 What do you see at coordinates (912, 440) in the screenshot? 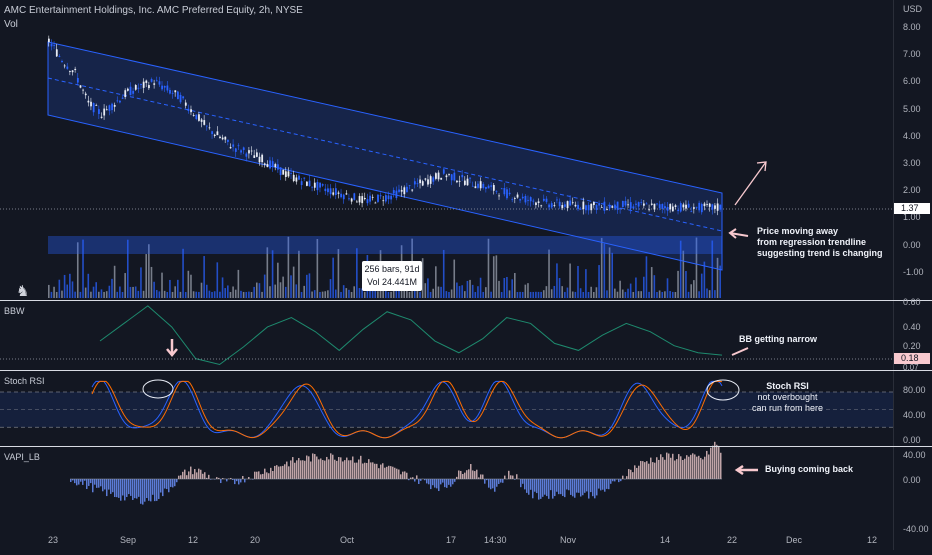
I see `stoch-axis-label: 0.00` at bounding box center [912, 440].